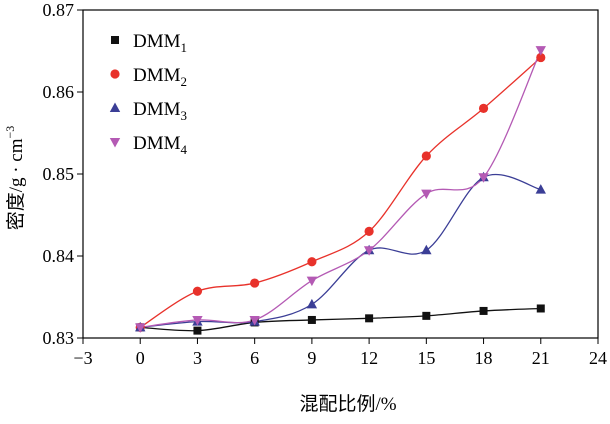  Describe the element at coordinates (59, 10) in the screenshot. I see `y-tick-label: 0.87` at that location.